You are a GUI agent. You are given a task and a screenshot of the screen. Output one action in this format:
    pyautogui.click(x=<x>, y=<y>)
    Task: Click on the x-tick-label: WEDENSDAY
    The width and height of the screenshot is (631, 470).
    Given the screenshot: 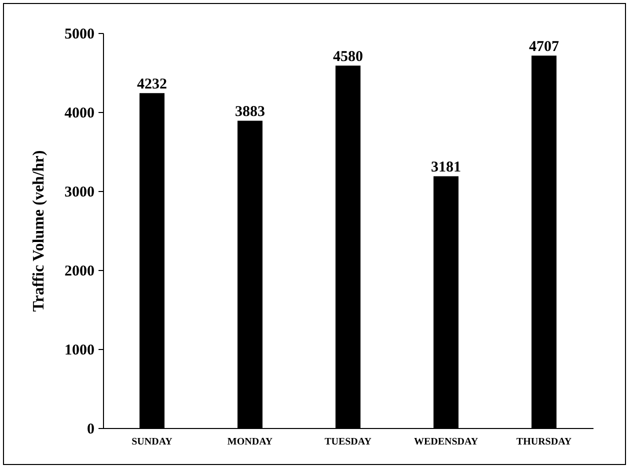 What is the action you would take?
    pyautogui.click(x=446, y=442)
    